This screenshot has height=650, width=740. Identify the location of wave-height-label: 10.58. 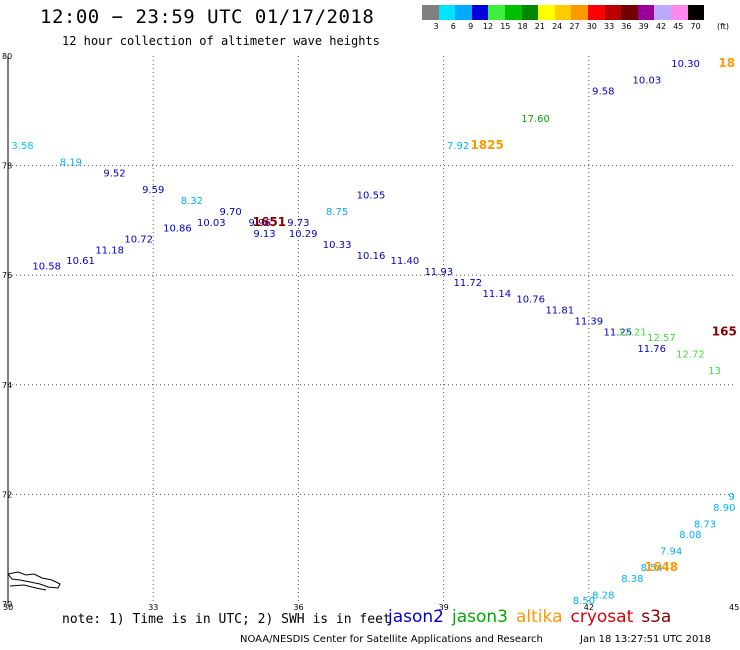
(46, 267).